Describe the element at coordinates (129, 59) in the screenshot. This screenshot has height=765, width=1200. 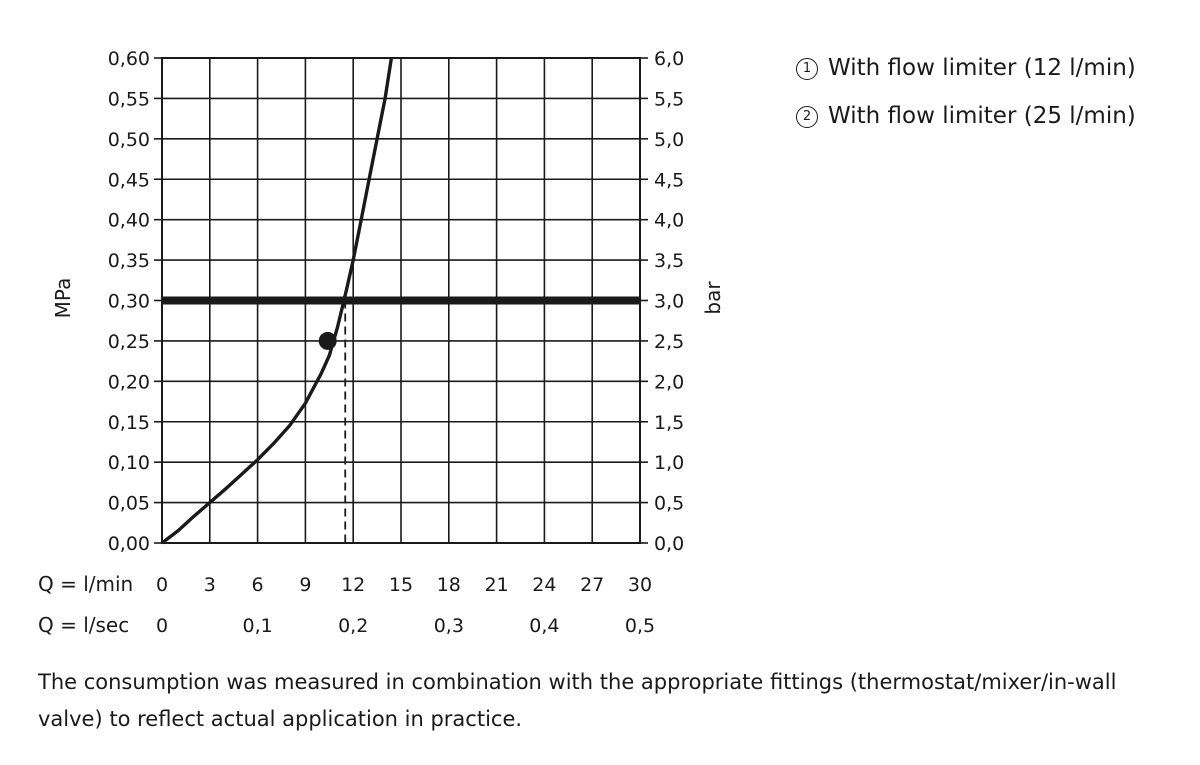
I see `left-tick-label: 0,60` at that location.